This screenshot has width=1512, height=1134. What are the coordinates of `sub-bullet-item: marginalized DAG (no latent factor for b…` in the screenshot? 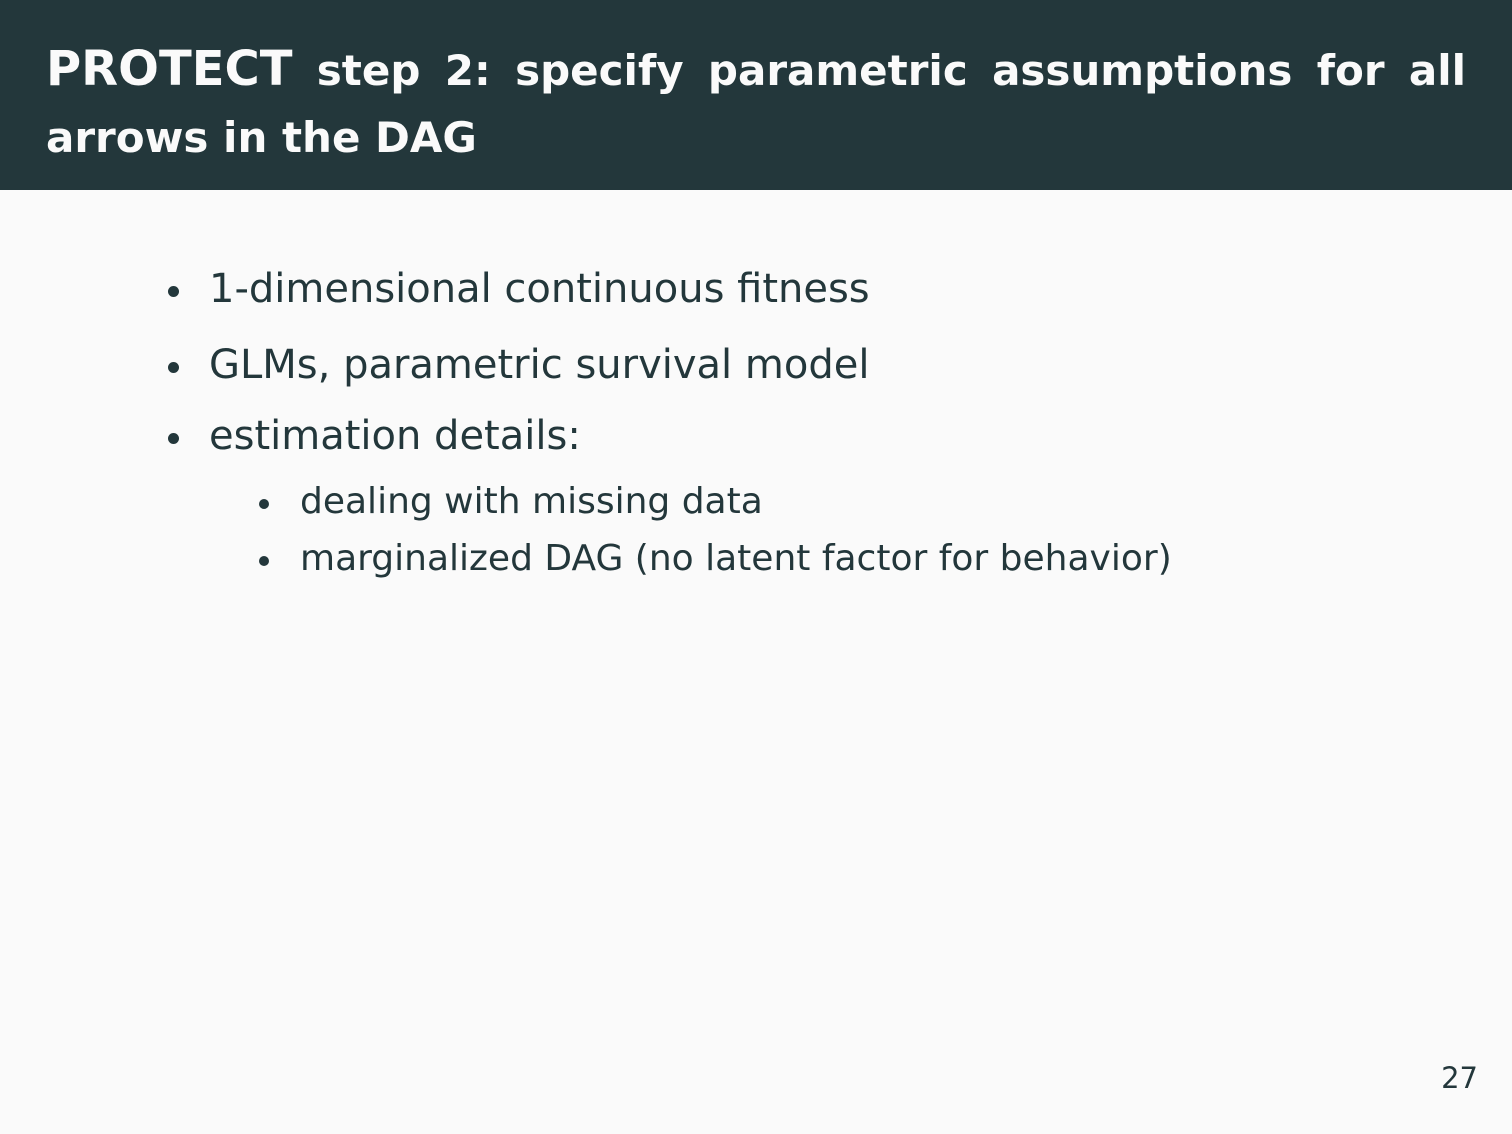 It's located at (715, 559).